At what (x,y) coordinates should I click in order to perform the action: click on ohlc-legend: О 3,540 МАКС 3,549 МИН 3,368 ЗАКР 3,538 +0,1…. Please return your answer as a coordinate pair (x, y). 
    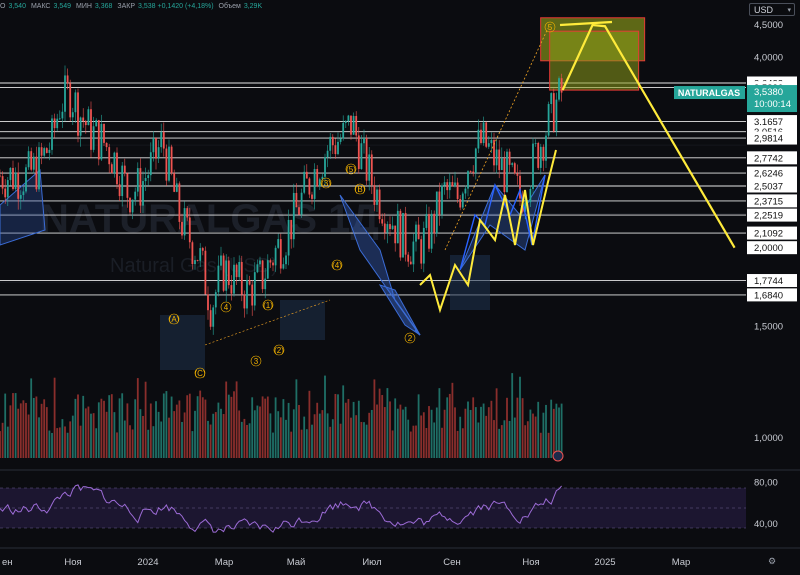
    Looking at the image, I should click on (150, 7).